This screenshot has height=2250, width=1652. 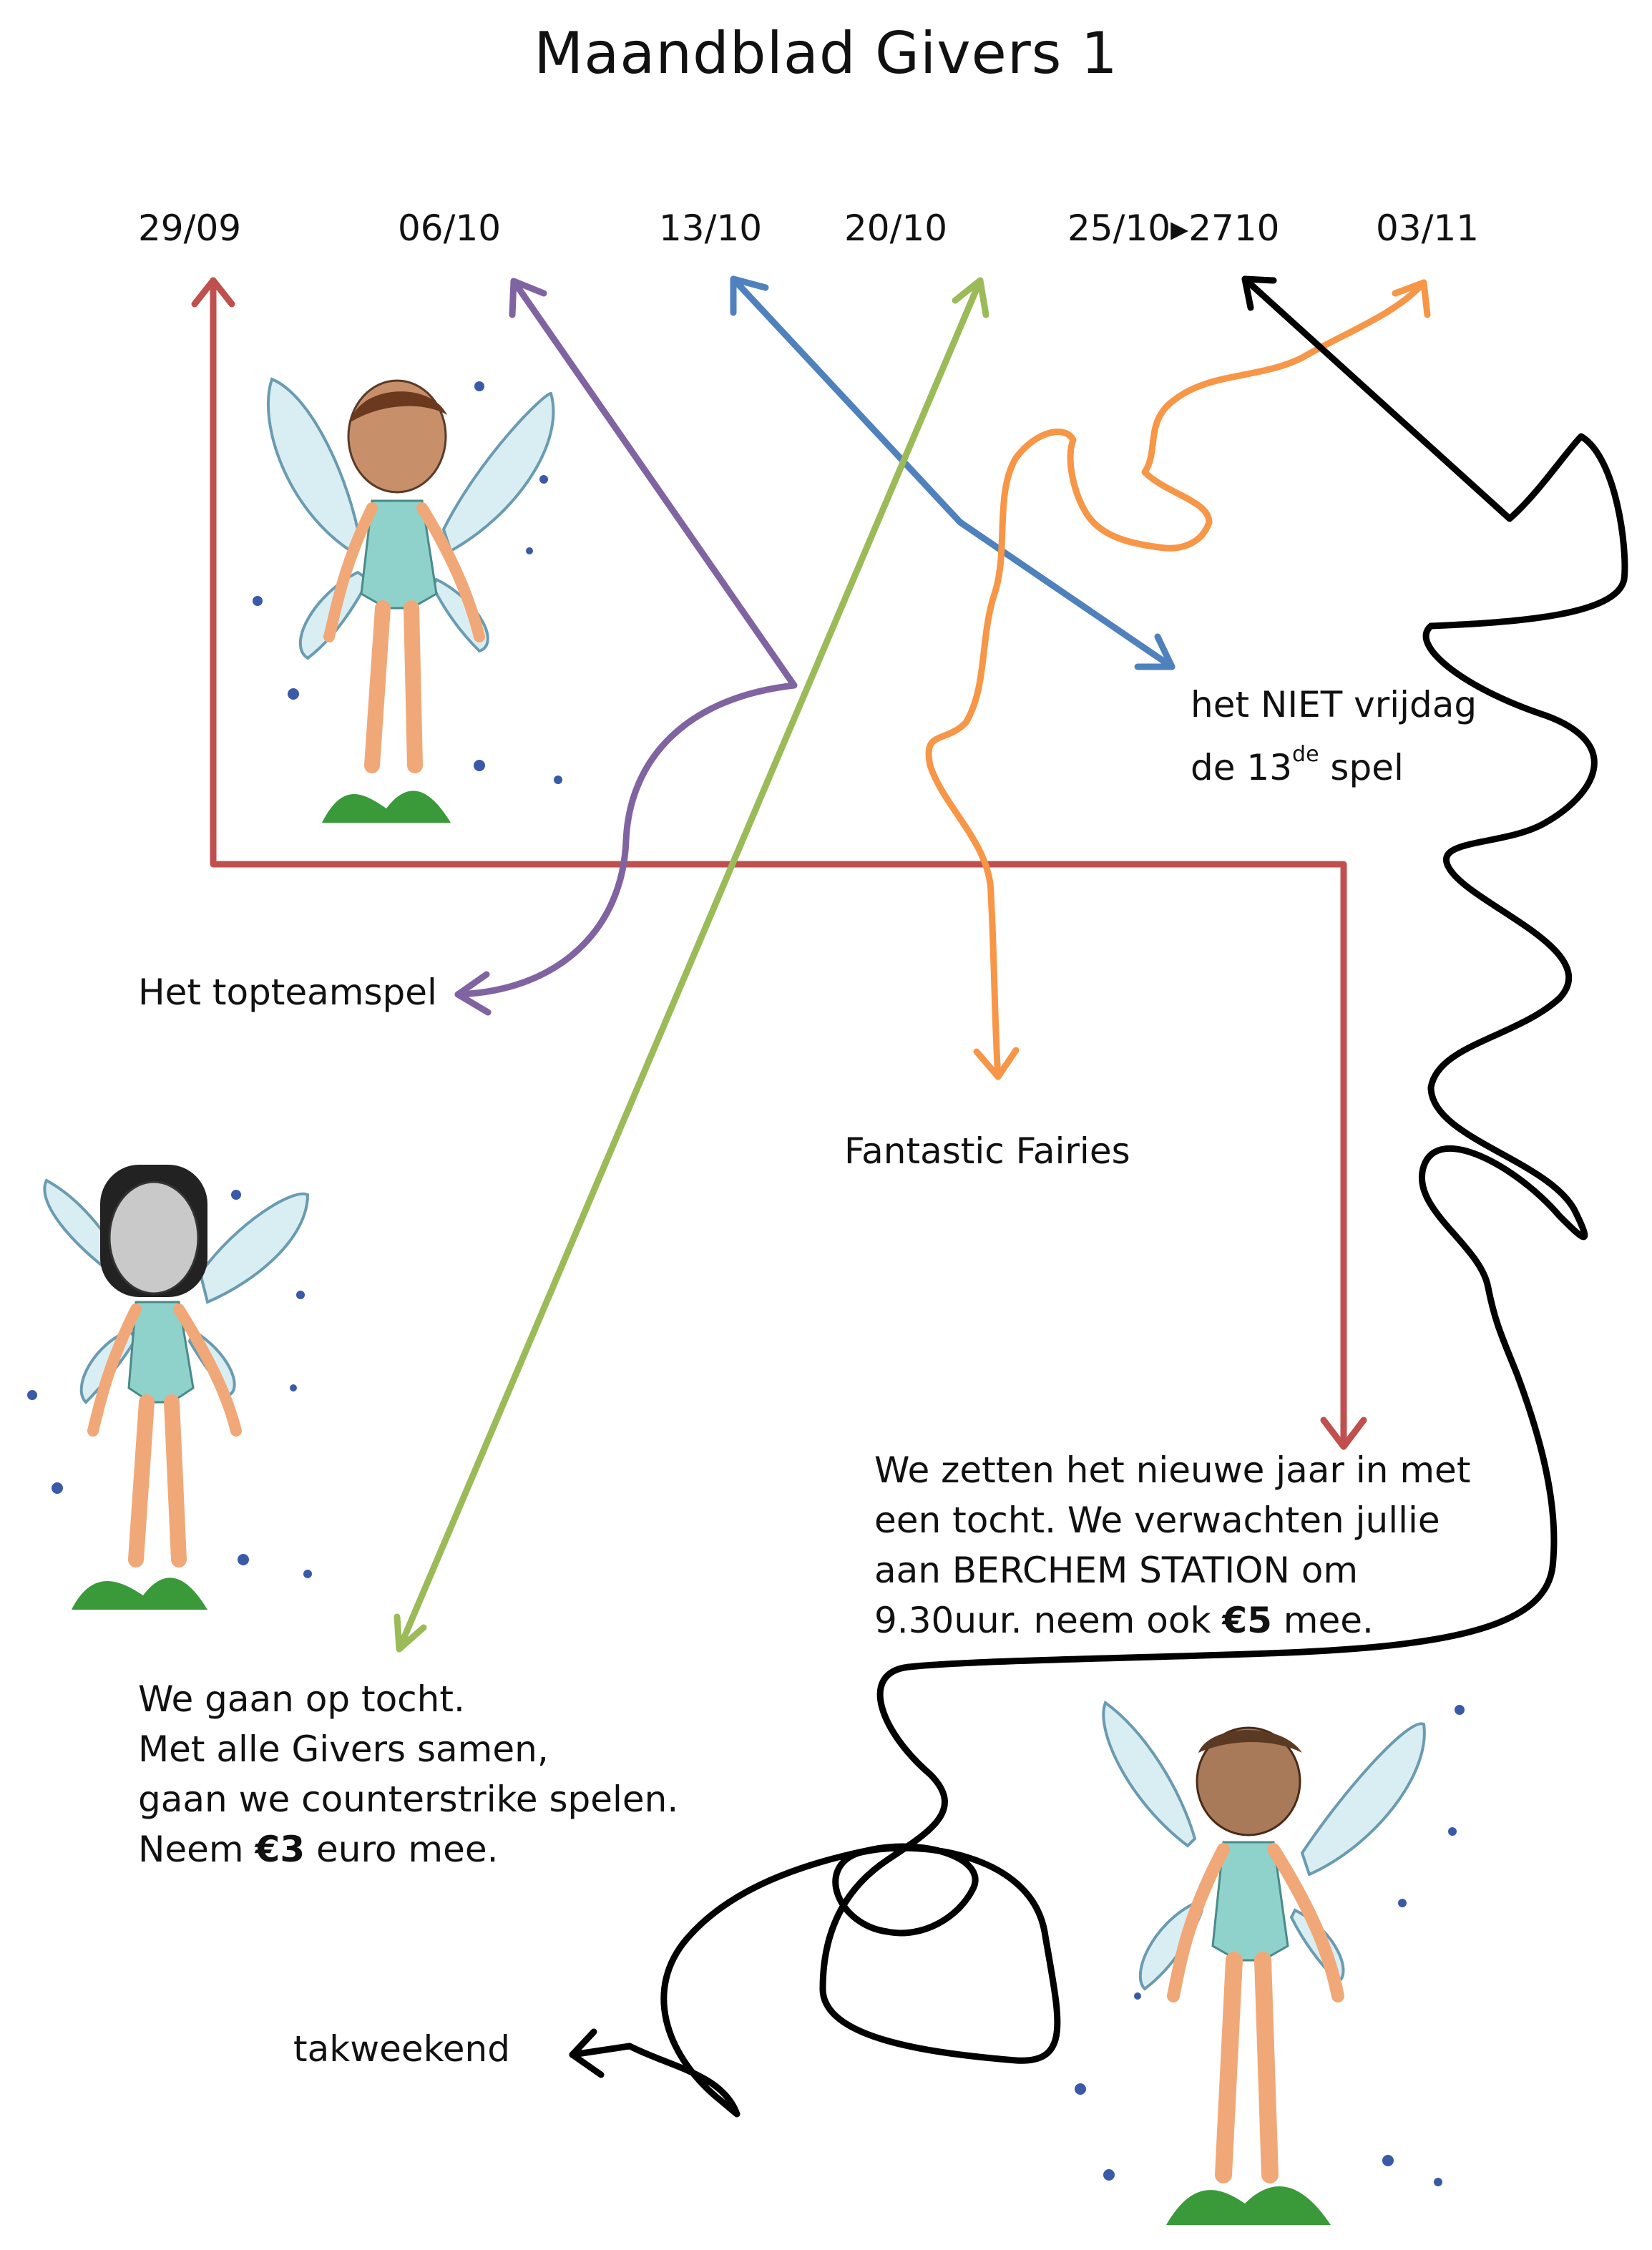 I want to click on purple-arrow, so click(x=626, y=647).